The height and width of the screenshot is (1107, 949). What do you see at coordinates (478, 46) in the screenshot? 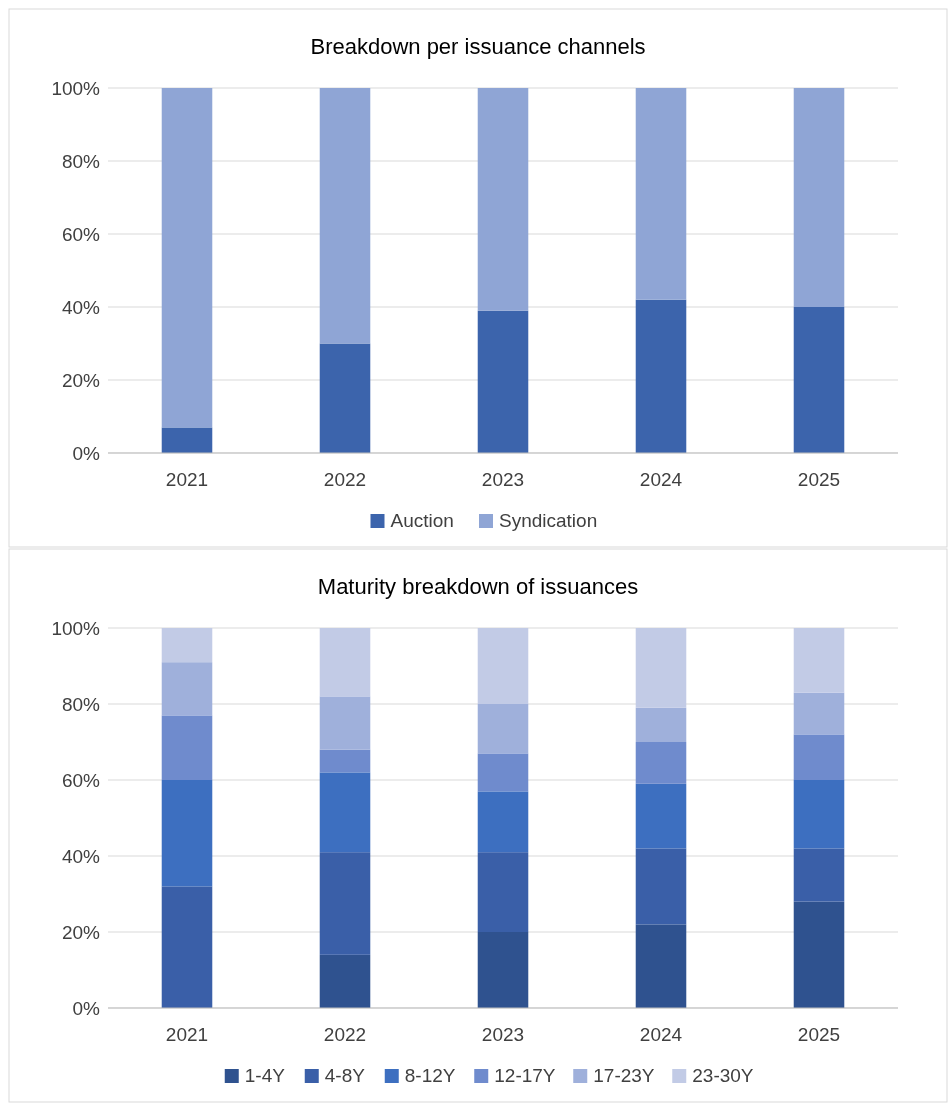
I see `chart-title: Breakdown per issuance channels` at bounding box center [478, 46].